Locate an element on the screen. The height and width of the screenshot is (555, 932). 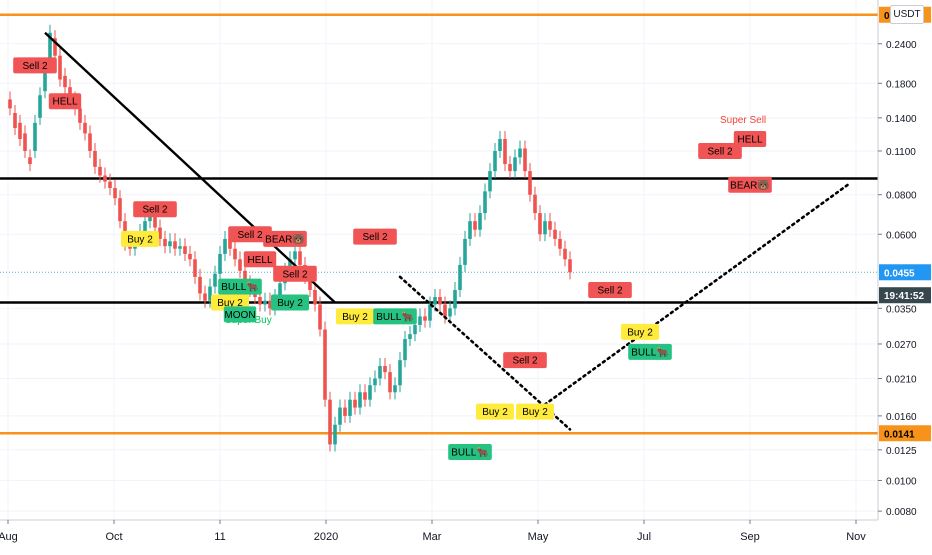
axis-corner is located at coordinates (905, 535).